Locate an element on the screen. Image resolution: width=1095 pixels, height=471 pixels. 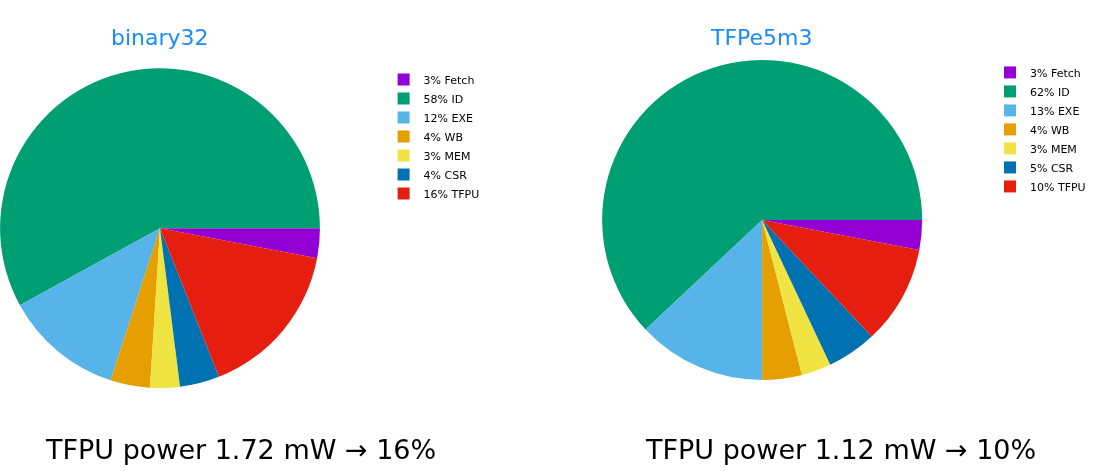
text: TFPU power 1.12 mW → 10% is located at coordinates (841, 449).